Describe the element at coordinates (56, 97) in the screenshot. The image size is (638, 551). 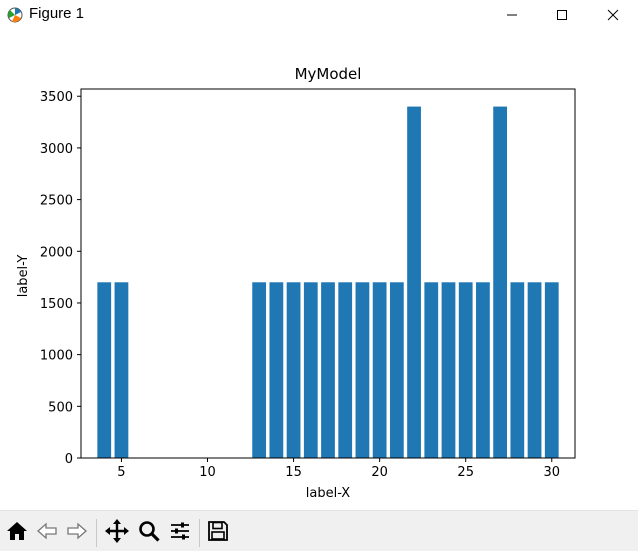
I see `y-tick-label: 3500` at that location.